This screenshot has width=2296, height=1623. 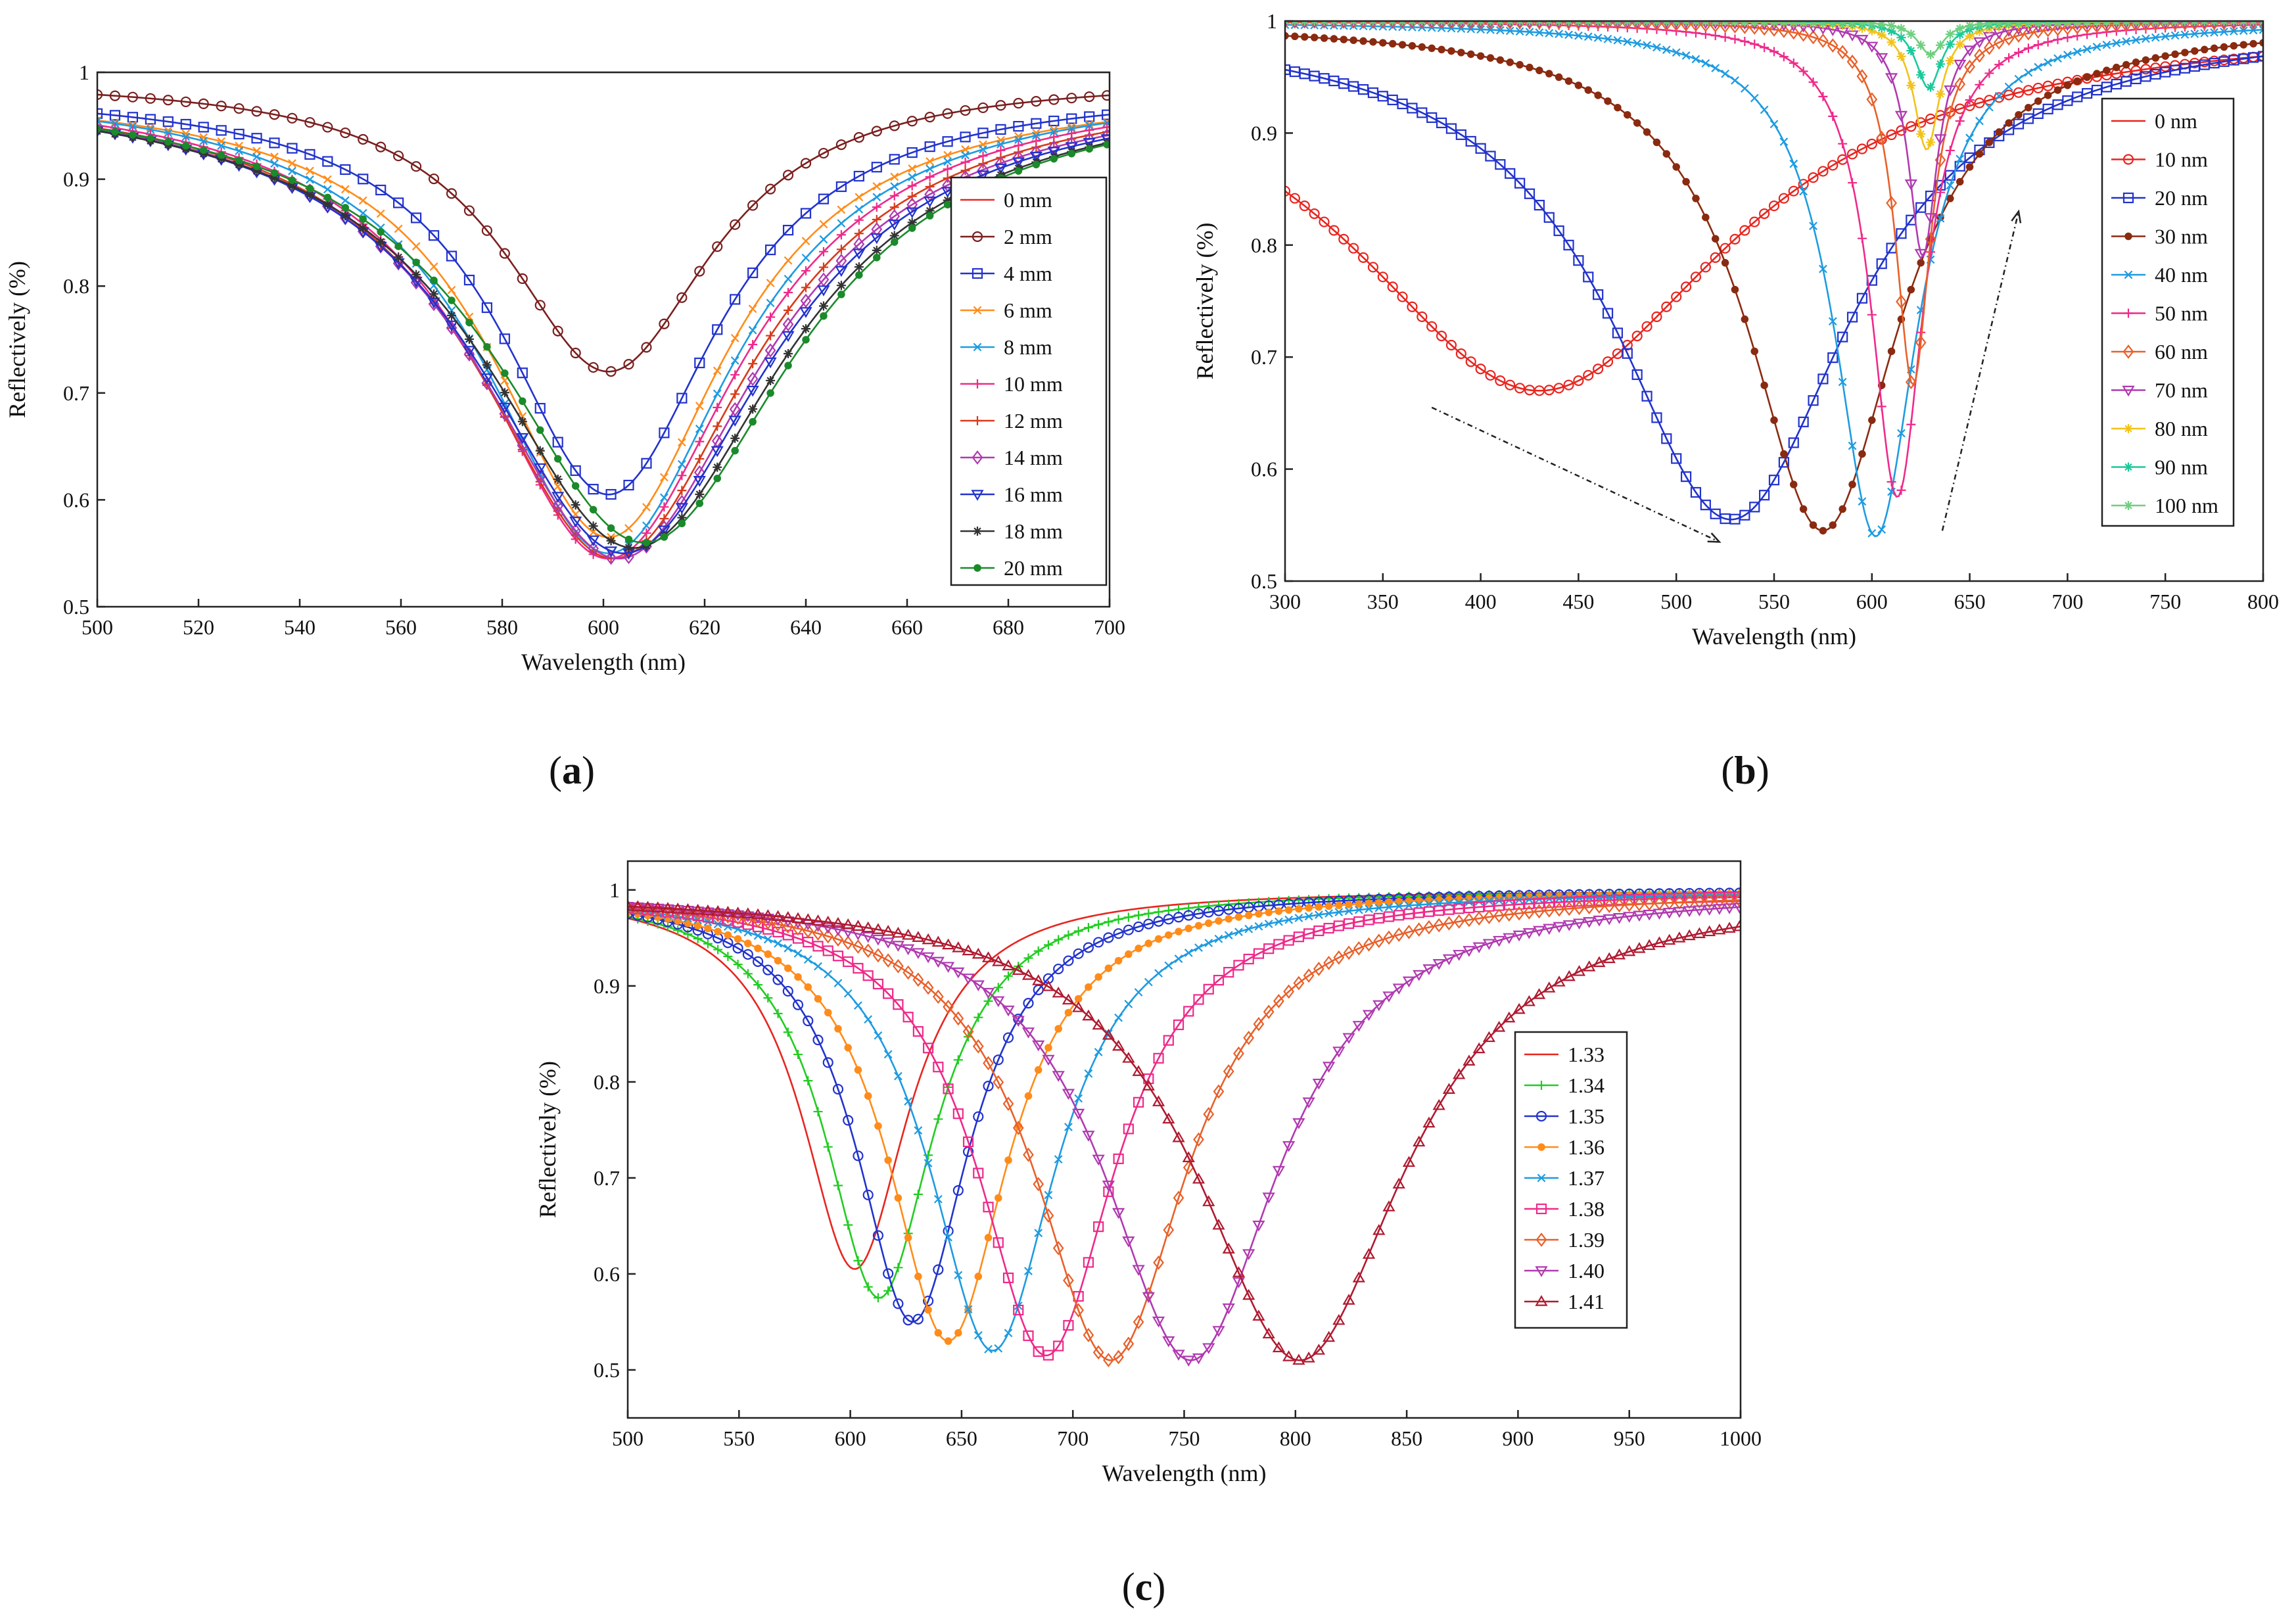 I want to click on x-tick-label: 650, so click(x=961, y=1438).